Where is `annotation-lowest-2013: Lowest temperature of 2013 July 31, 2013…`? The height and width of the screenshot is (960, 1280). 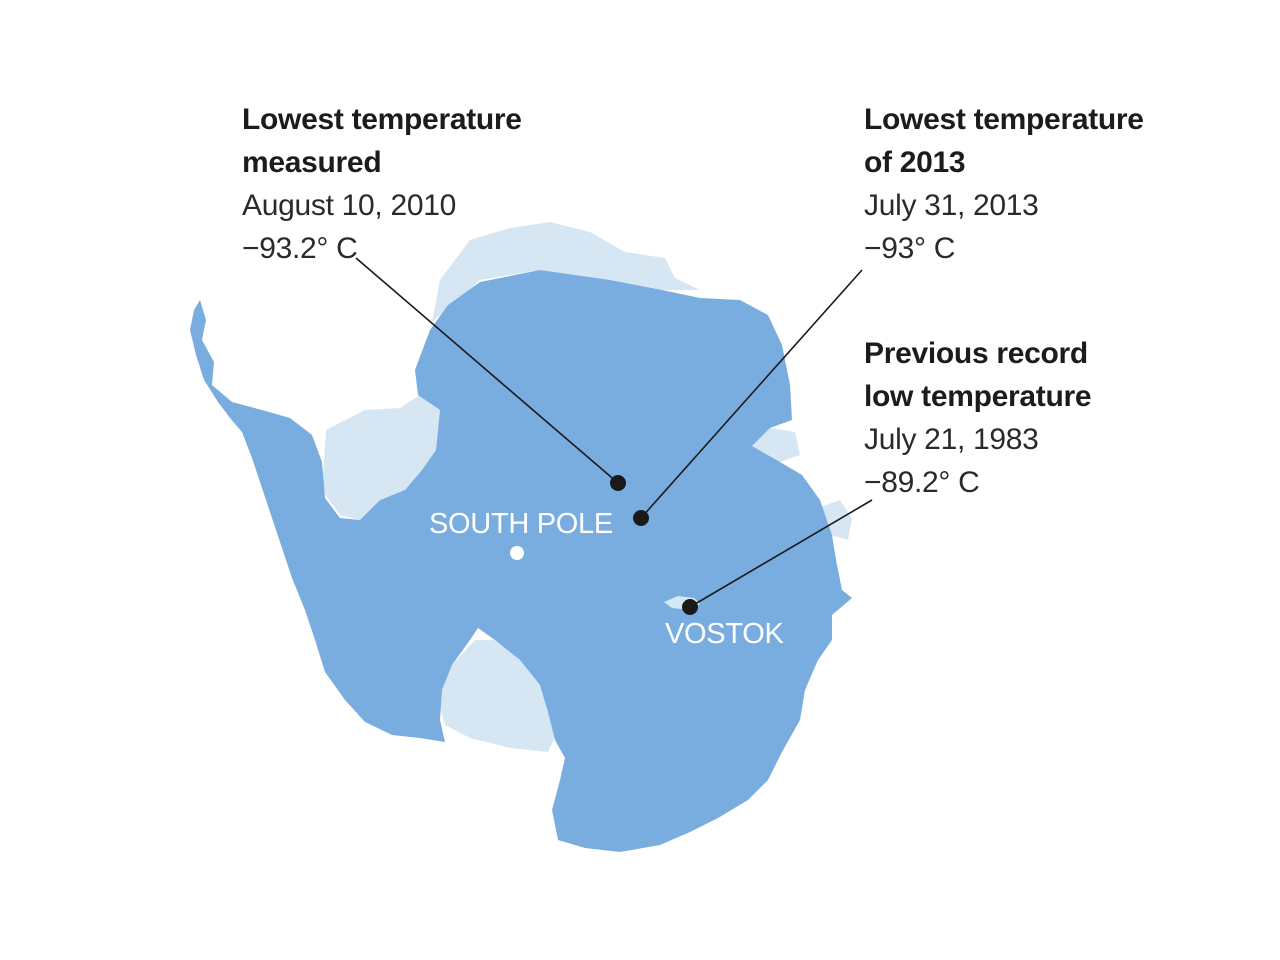
annotation-lowest-2013: Lowest temperature of 2013 July 31, 2013… is located at coordinates (1004, 184).